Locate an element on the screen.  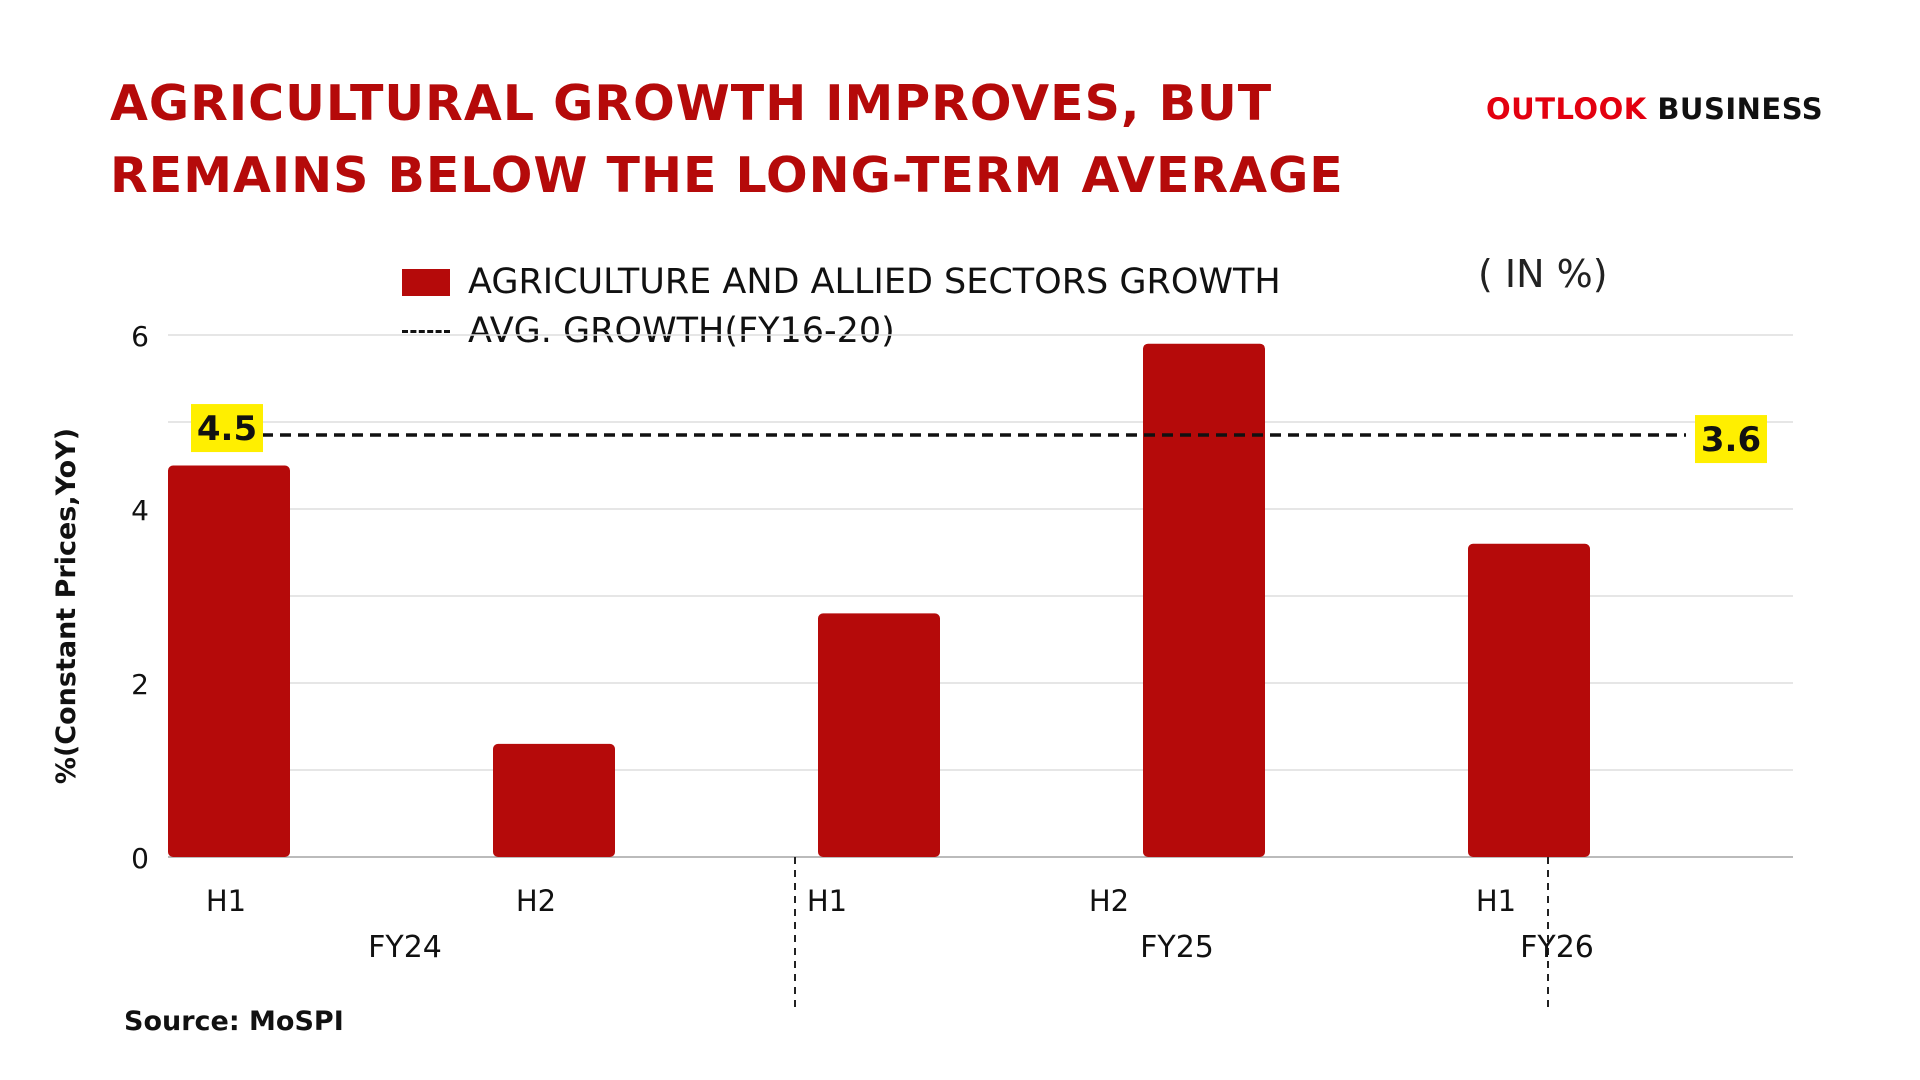
brand-logo: OUTLOOK BUSINESS is located at coordinates (1654, 109).